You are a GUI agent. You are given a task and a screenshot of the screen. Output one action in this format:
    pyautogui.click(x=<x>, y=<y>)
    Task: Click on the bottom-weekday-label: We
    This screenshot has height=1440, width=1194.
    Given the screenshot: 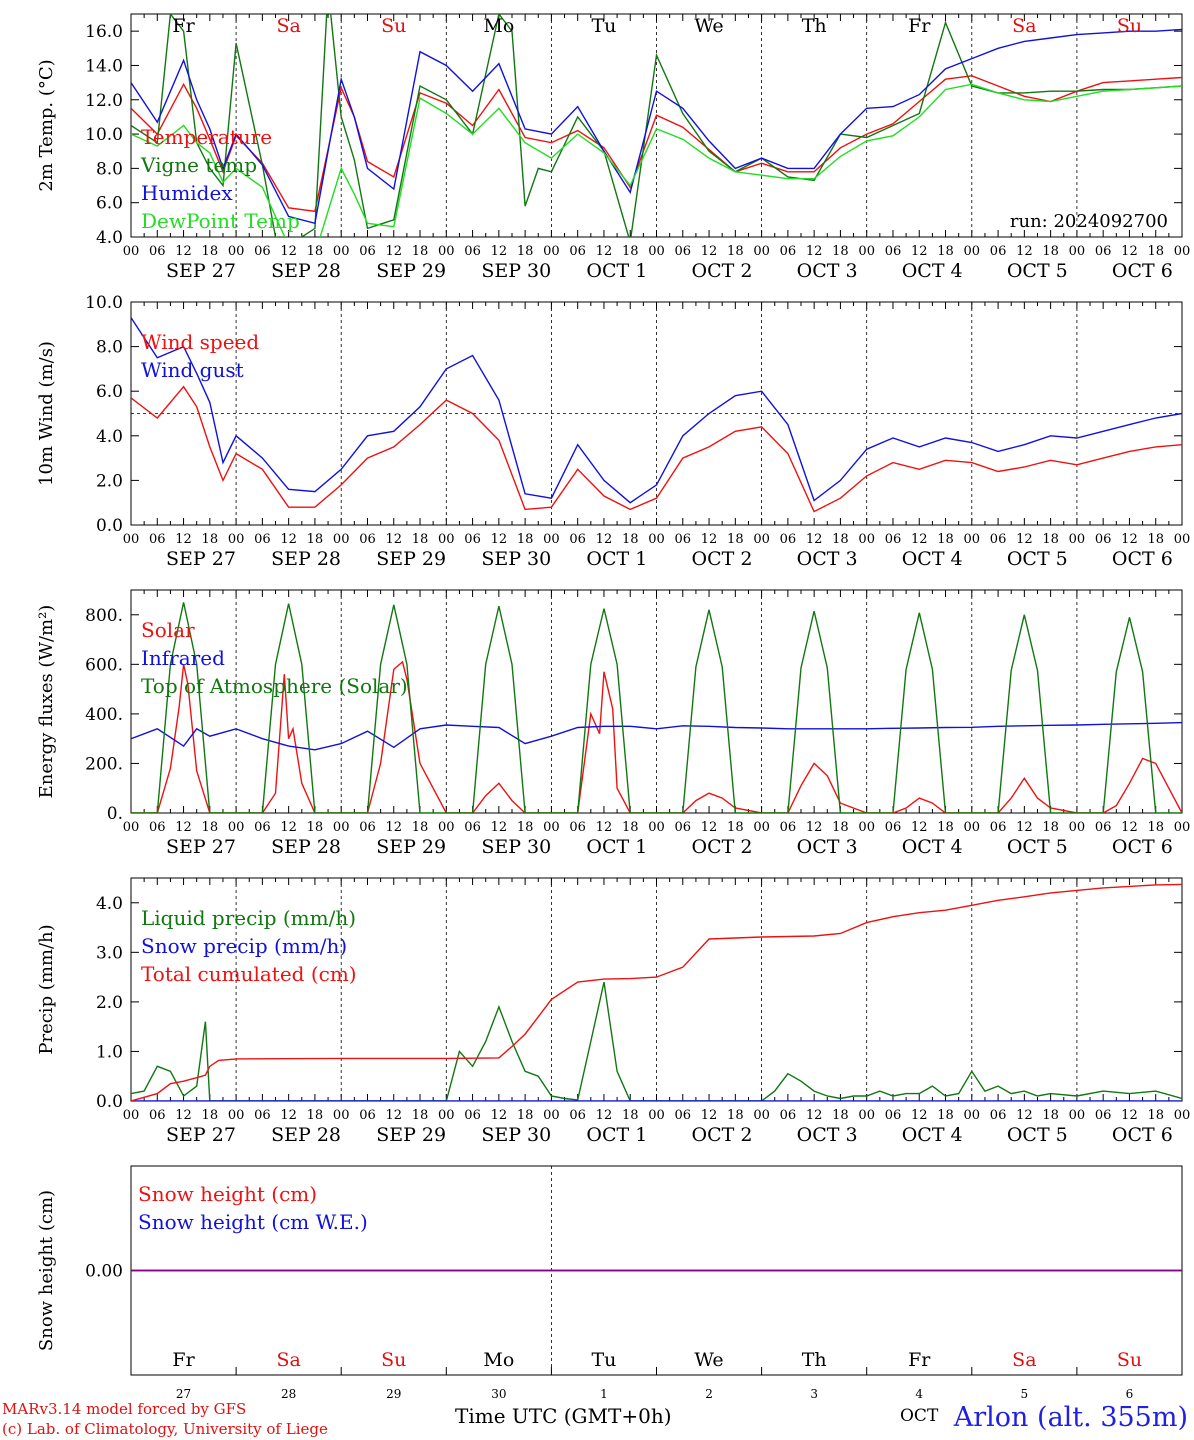 What is the action you would take?
    pyautogui.click(x=708, y=1360)
    